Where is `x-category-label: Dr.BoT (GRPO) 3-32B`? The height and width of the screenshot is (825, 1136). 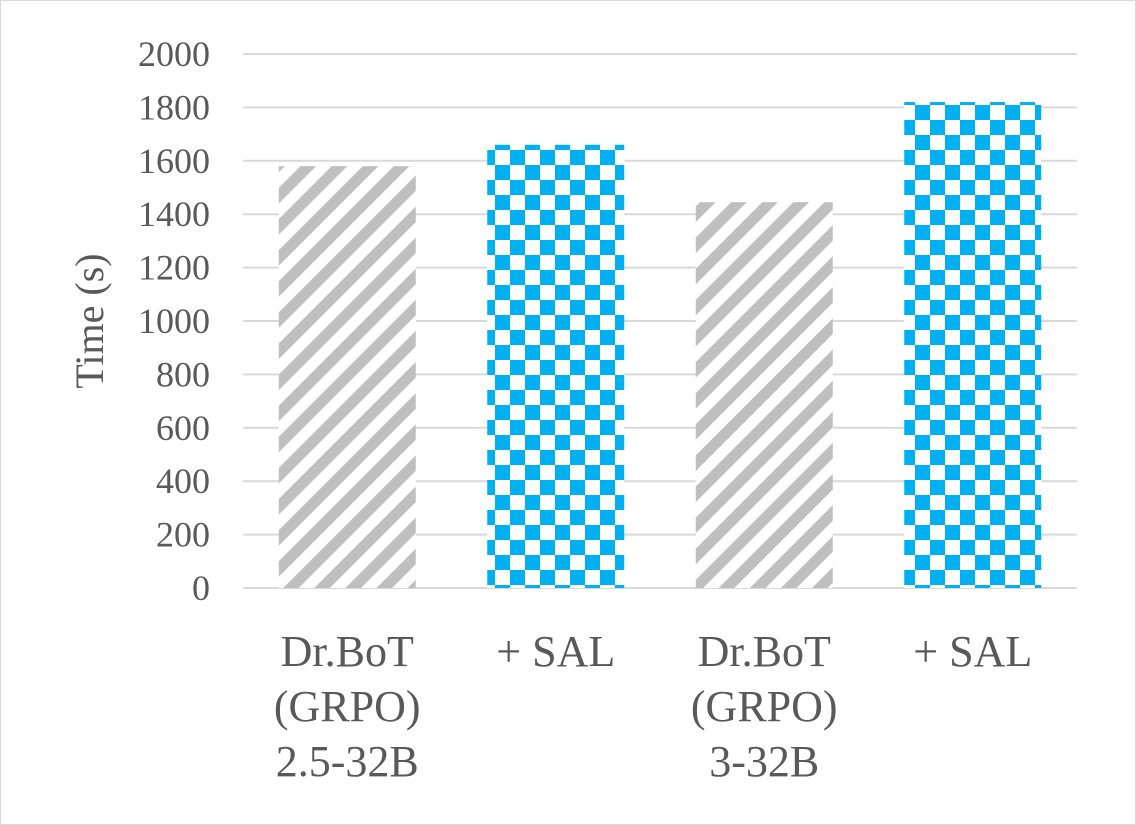 x-category-label: Dr.BoT (GRPO) 3-32B is located at coordinates (764, 706).